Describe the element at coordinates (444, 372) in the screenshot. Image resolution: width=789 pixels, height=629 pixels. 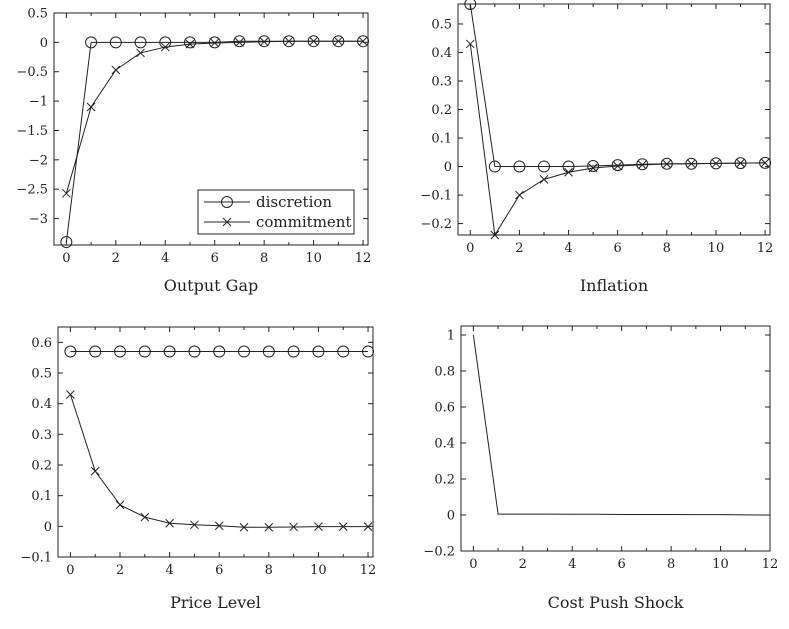
I see `y-tick-label: 0.8` at that location.